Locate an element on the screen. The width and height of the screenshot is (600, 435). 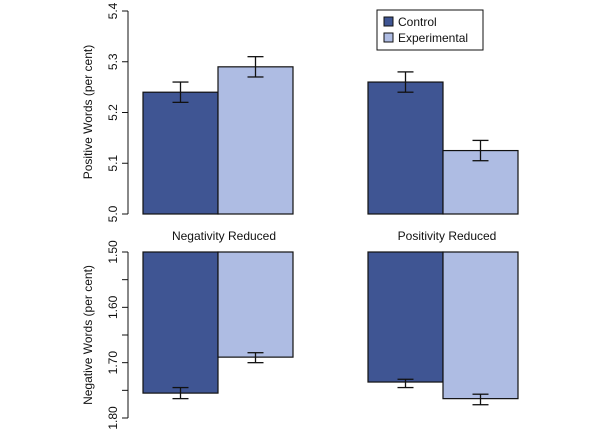
y-tick-label: 5.3 is located at coordinates (113, 61).